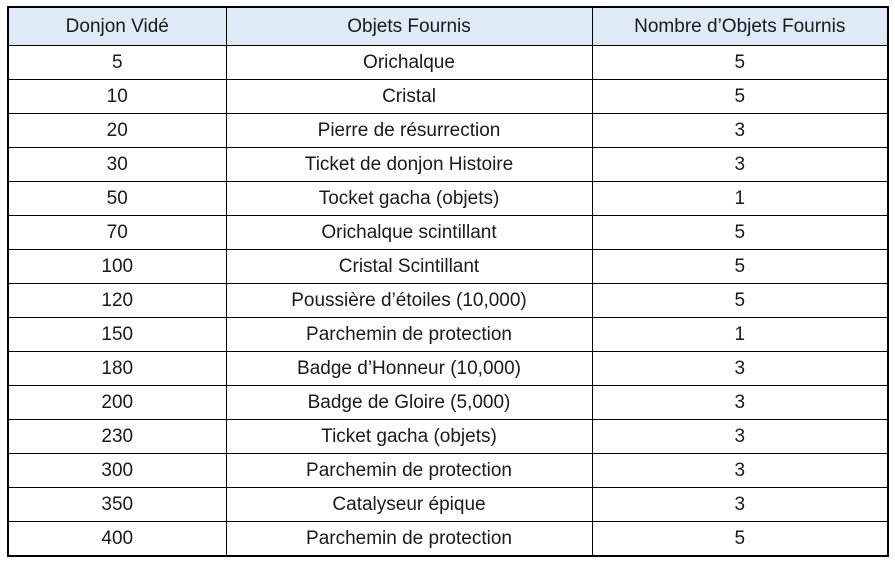  I want to click on table-row: 150 Parchemin de protection 1, so click(448, 334).